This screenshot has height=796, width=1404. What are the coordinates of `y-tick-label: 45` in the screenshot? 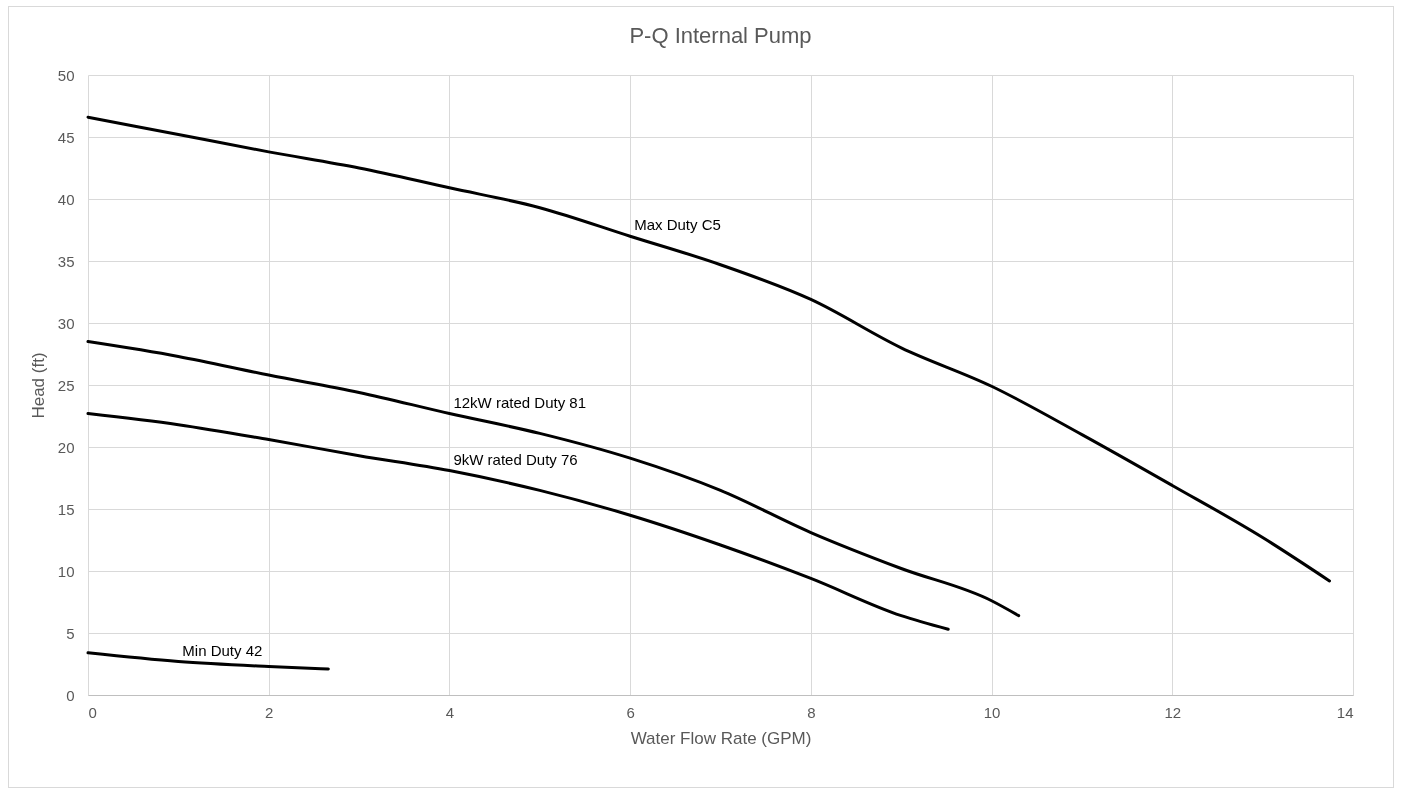 It's located at (66, 137).